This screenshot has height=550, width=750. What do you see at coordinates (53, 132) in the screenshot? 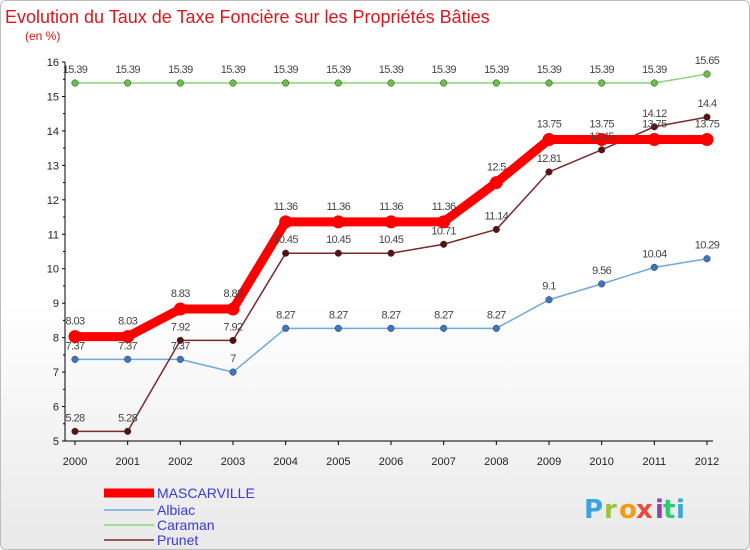
I see `y-tick-label: 14` at bounding box center [53, 132].